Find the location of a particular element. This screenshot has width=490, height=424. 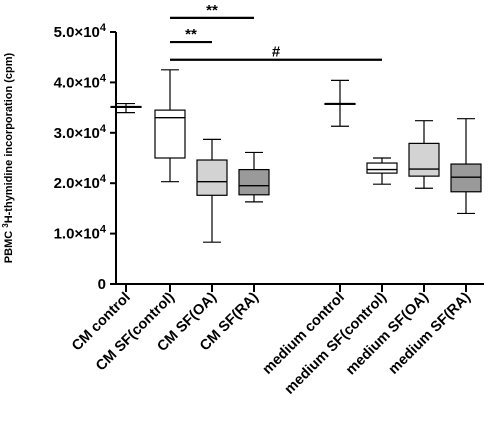

y-axis-label: PBMC 3H-thymidine incorporation (cpm) is located at coordinates (8, 157).